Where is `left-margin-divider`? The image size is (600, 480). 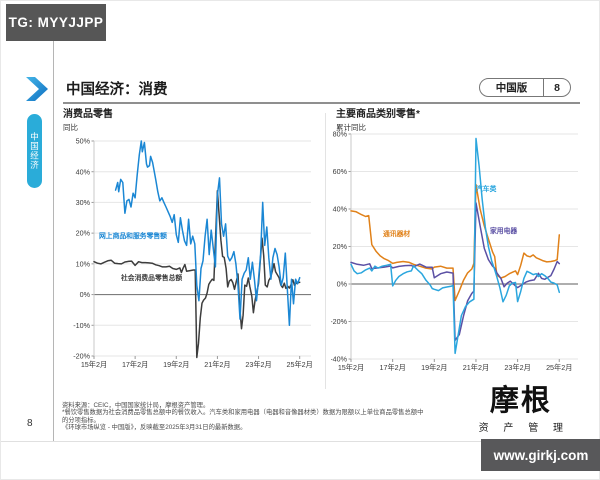
left-margin-divider is located at coordinates (53, 241).